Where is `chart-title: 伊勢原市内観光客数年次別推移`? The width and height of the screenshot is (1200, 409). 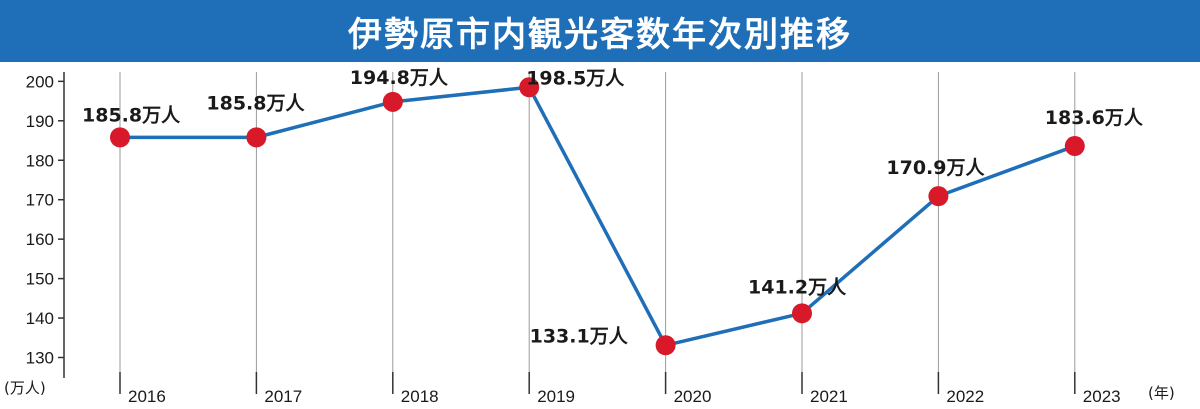
chart-title: 伊勢原市内観光客数年次別推移 is located at coordinates (600, 34).